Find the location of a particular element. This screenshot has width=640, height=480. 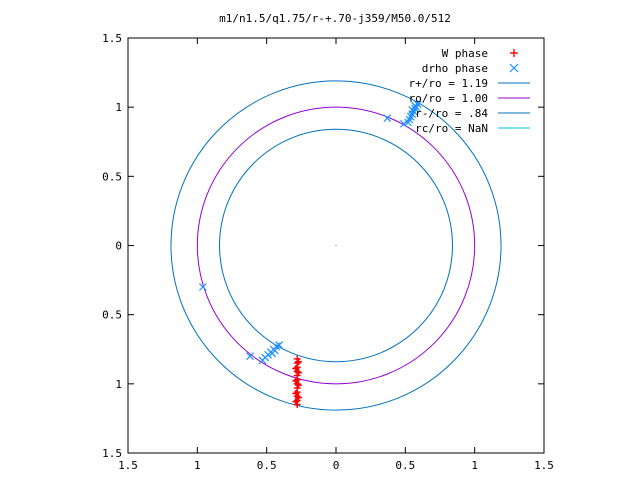

y-tick-label: 0 is located at coordinates (118, 246).